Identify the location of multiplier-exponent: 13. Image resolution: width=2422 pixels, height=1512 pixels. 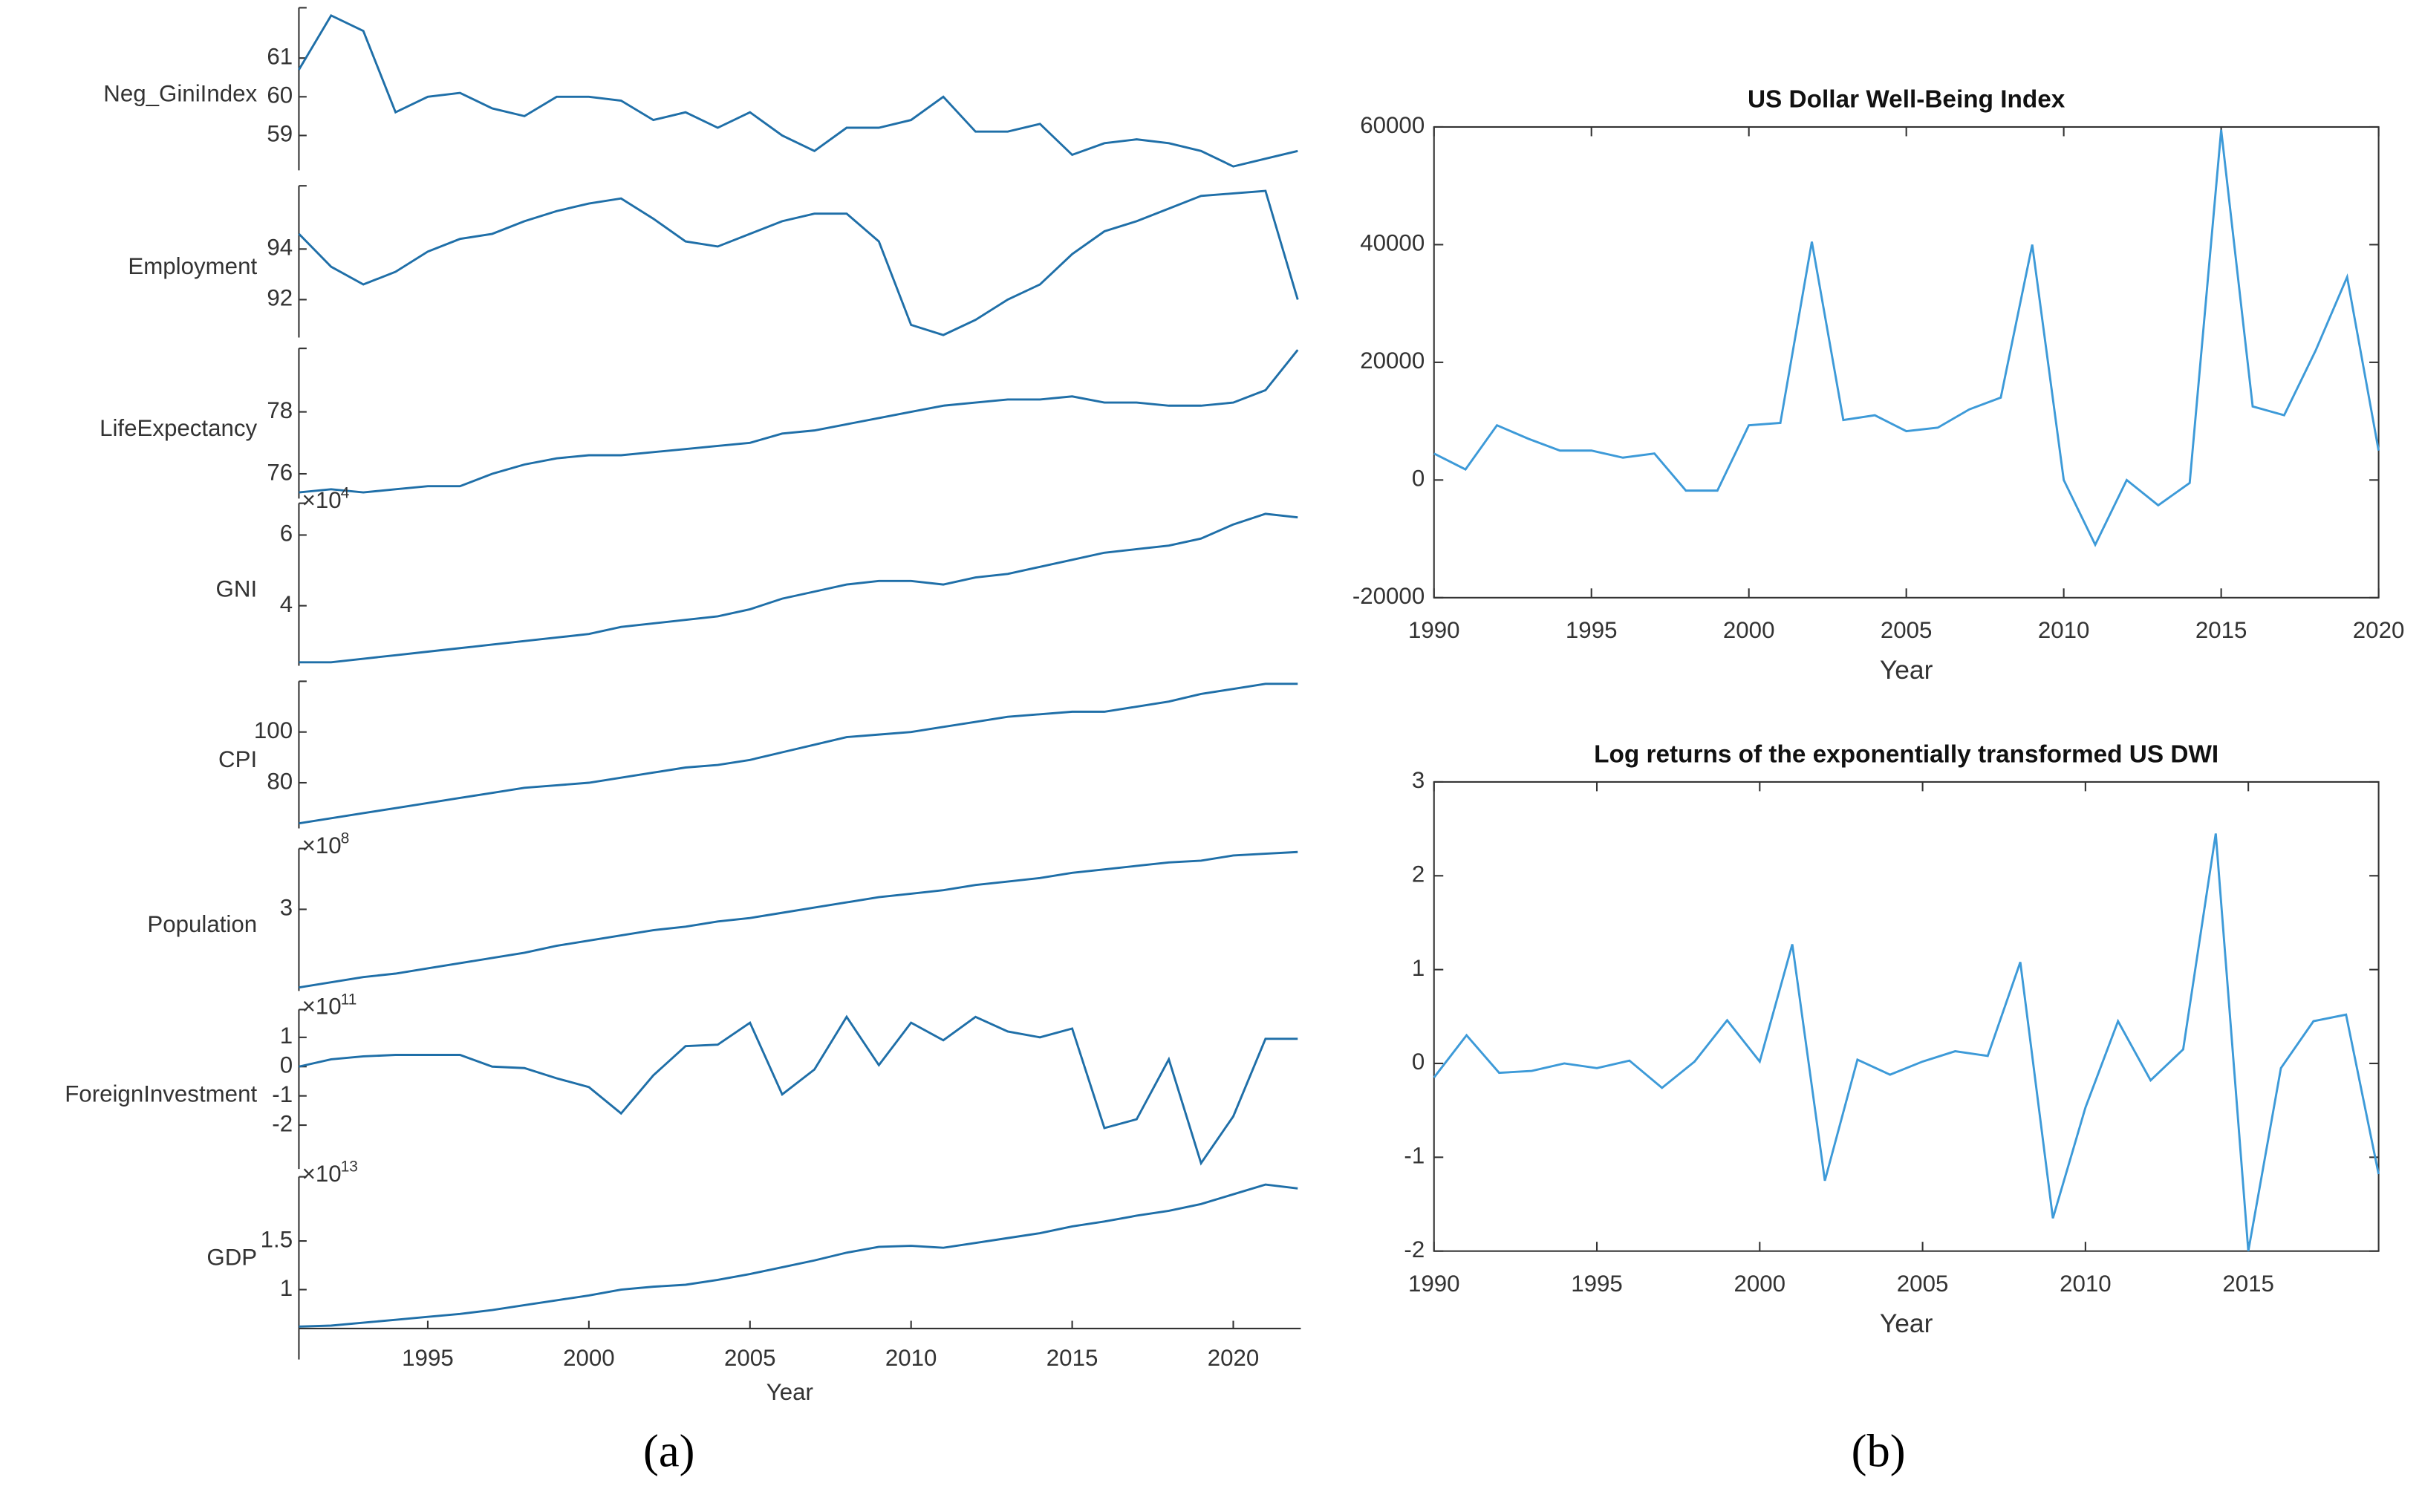
(349, 1167).